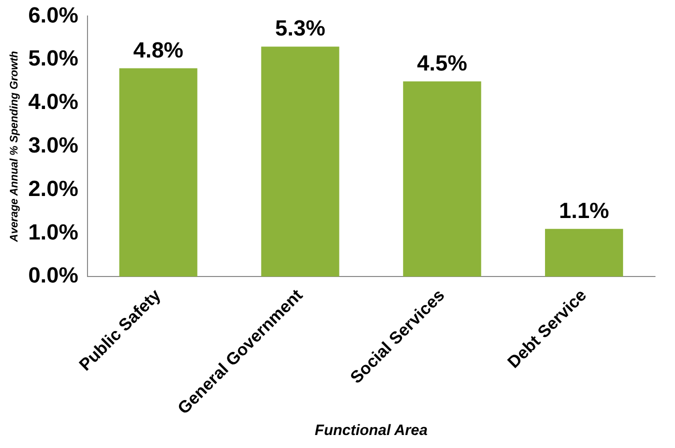  What do you see at coordinates (14, 146) in the screenshot?
I see `y-axis-title: Average Annual % Spending Growth` at bounding box center [14, 146].